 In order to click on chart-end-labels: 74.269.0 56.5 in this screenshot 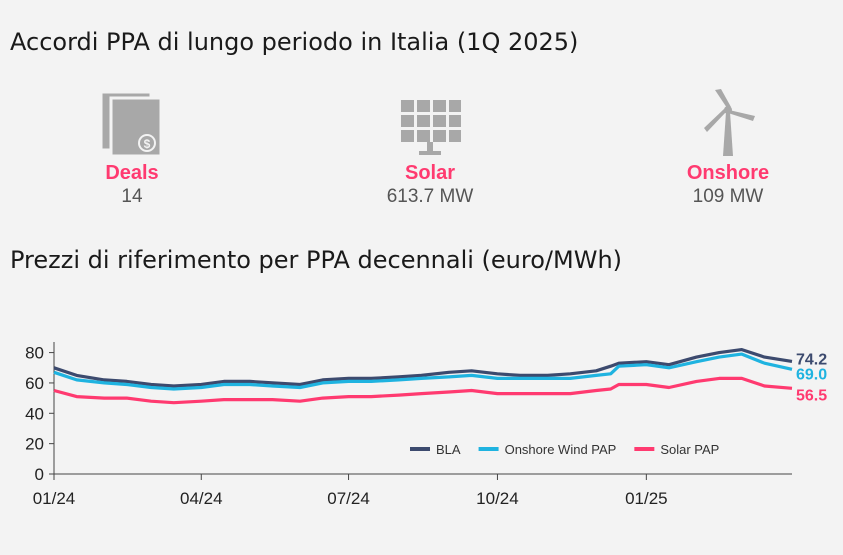, I will do `click(811, 377)`.